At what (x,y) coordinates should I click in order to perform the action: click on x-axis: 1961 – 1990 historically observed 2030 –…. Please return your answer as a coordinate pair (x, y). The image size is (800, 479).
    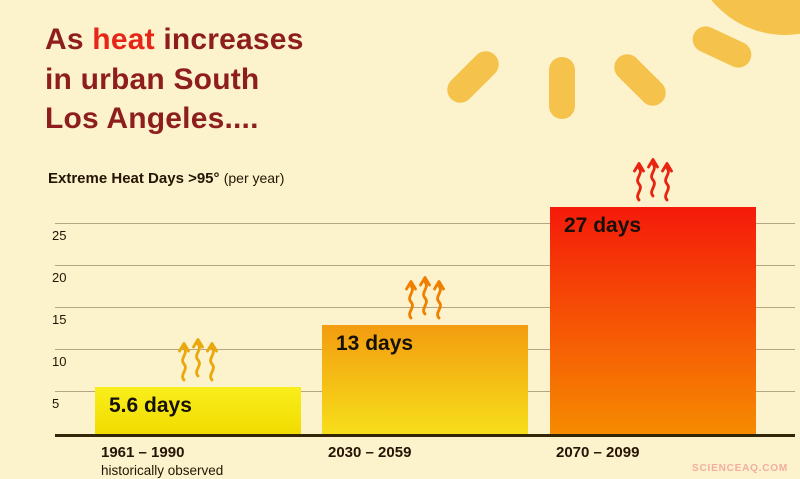
    Looking at the image, I should click on (425, 461).